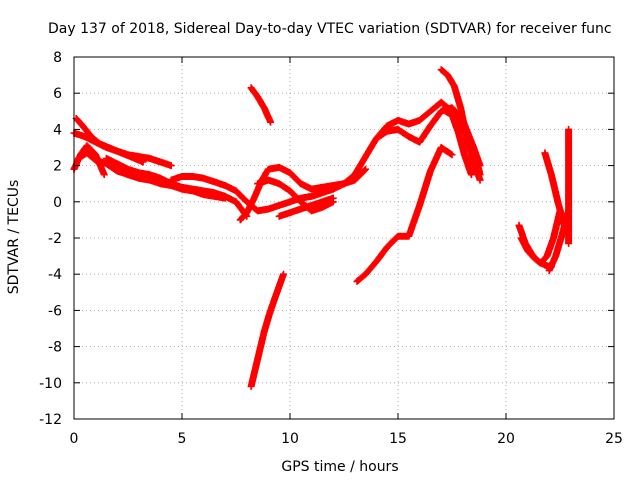 The width and height of the screenshot is (640, 480). What do you see at coordinates (290, 439) in the screenshot?
I see `x-tick-label: 10` at bounding box center [290, 439].